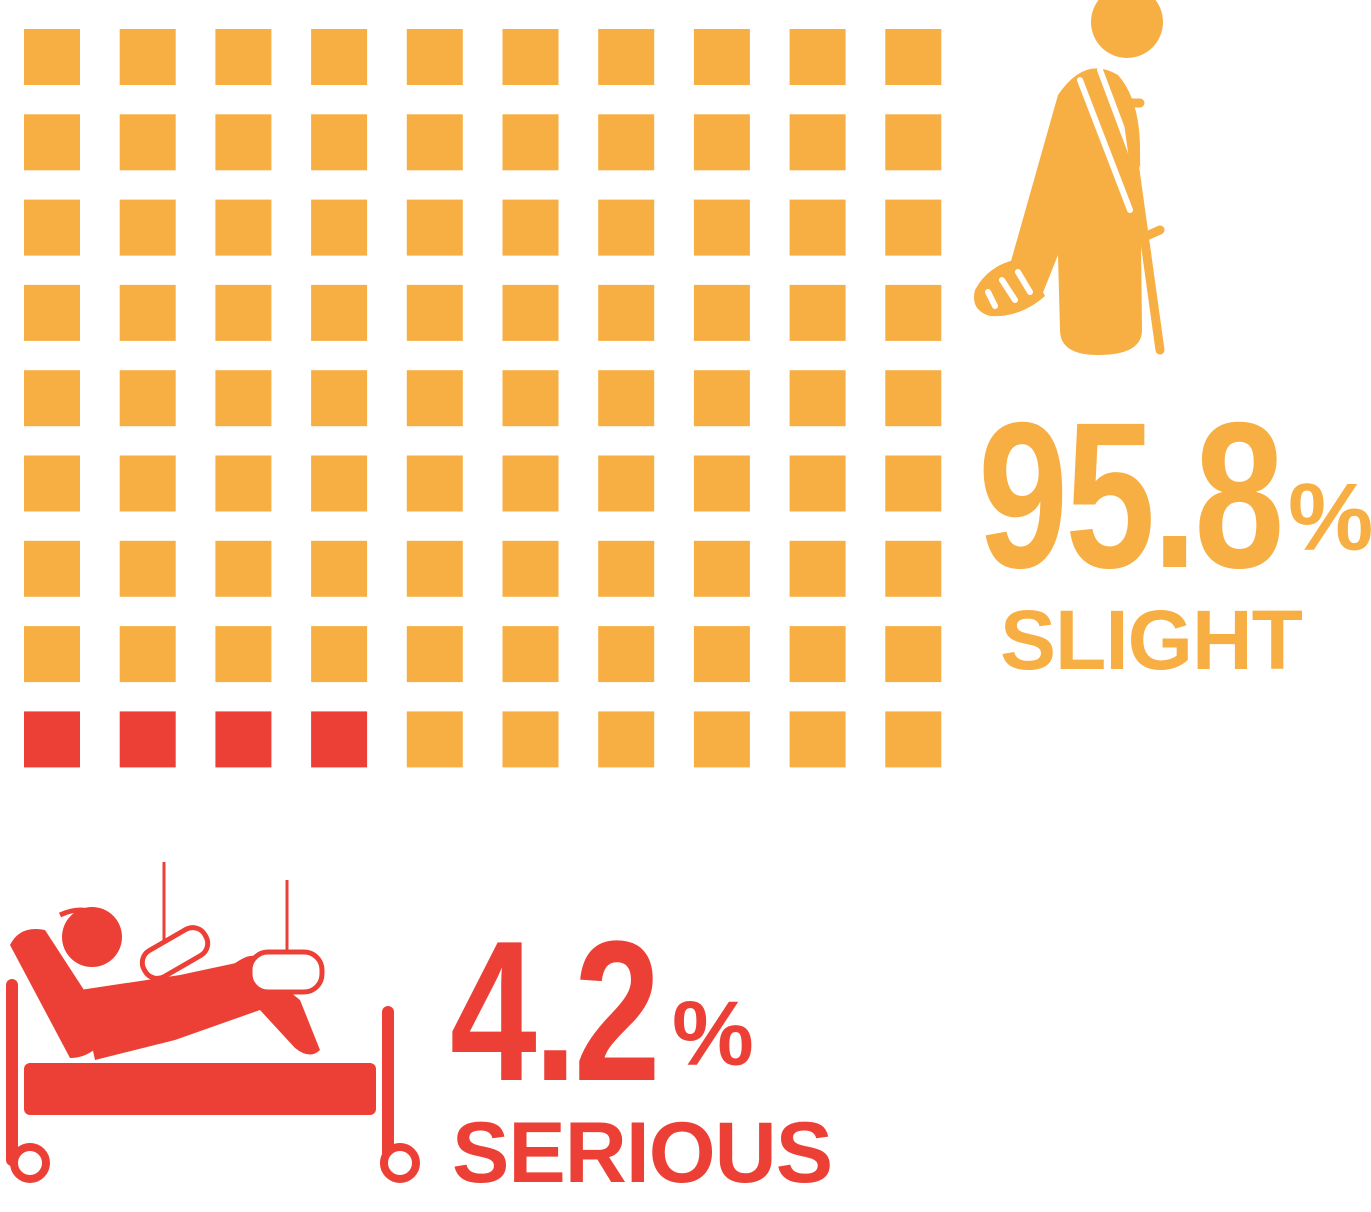 This screenshot has height=1212, width=1371. I want to click on slight-percentage: 95.8%, so click(1174, 496).